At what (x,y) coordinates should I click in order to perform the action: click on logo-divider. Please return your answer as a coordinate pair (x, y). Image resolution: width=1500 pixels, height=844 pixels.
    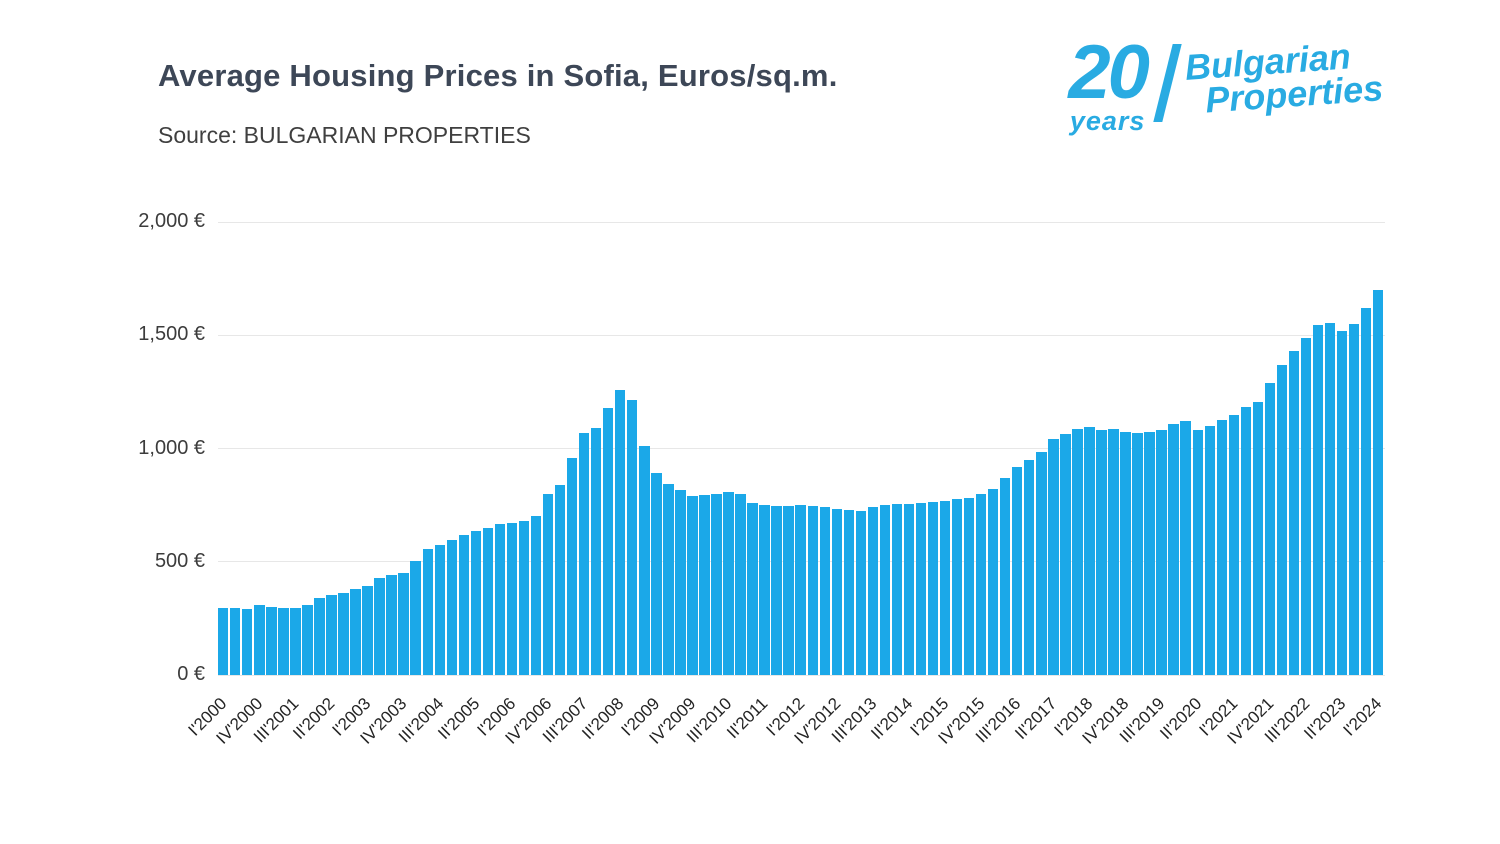
    Looking at the image, I should click on (1167, 83).